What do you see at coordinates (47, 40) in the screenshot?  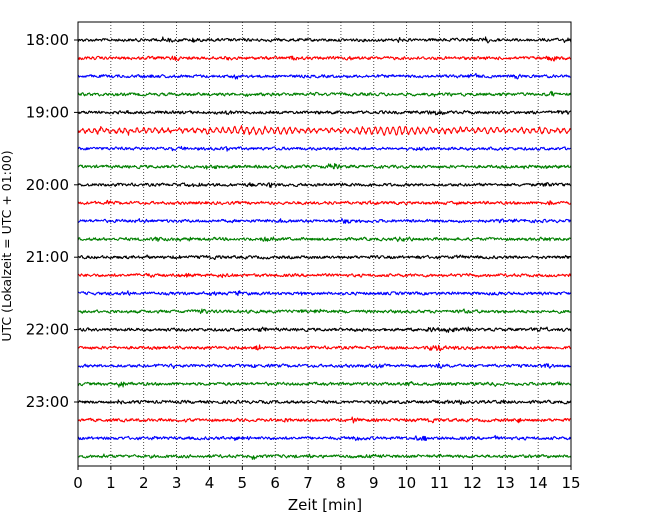 I see `y-tick-label: 18:00` at bounding box center [47, 40].